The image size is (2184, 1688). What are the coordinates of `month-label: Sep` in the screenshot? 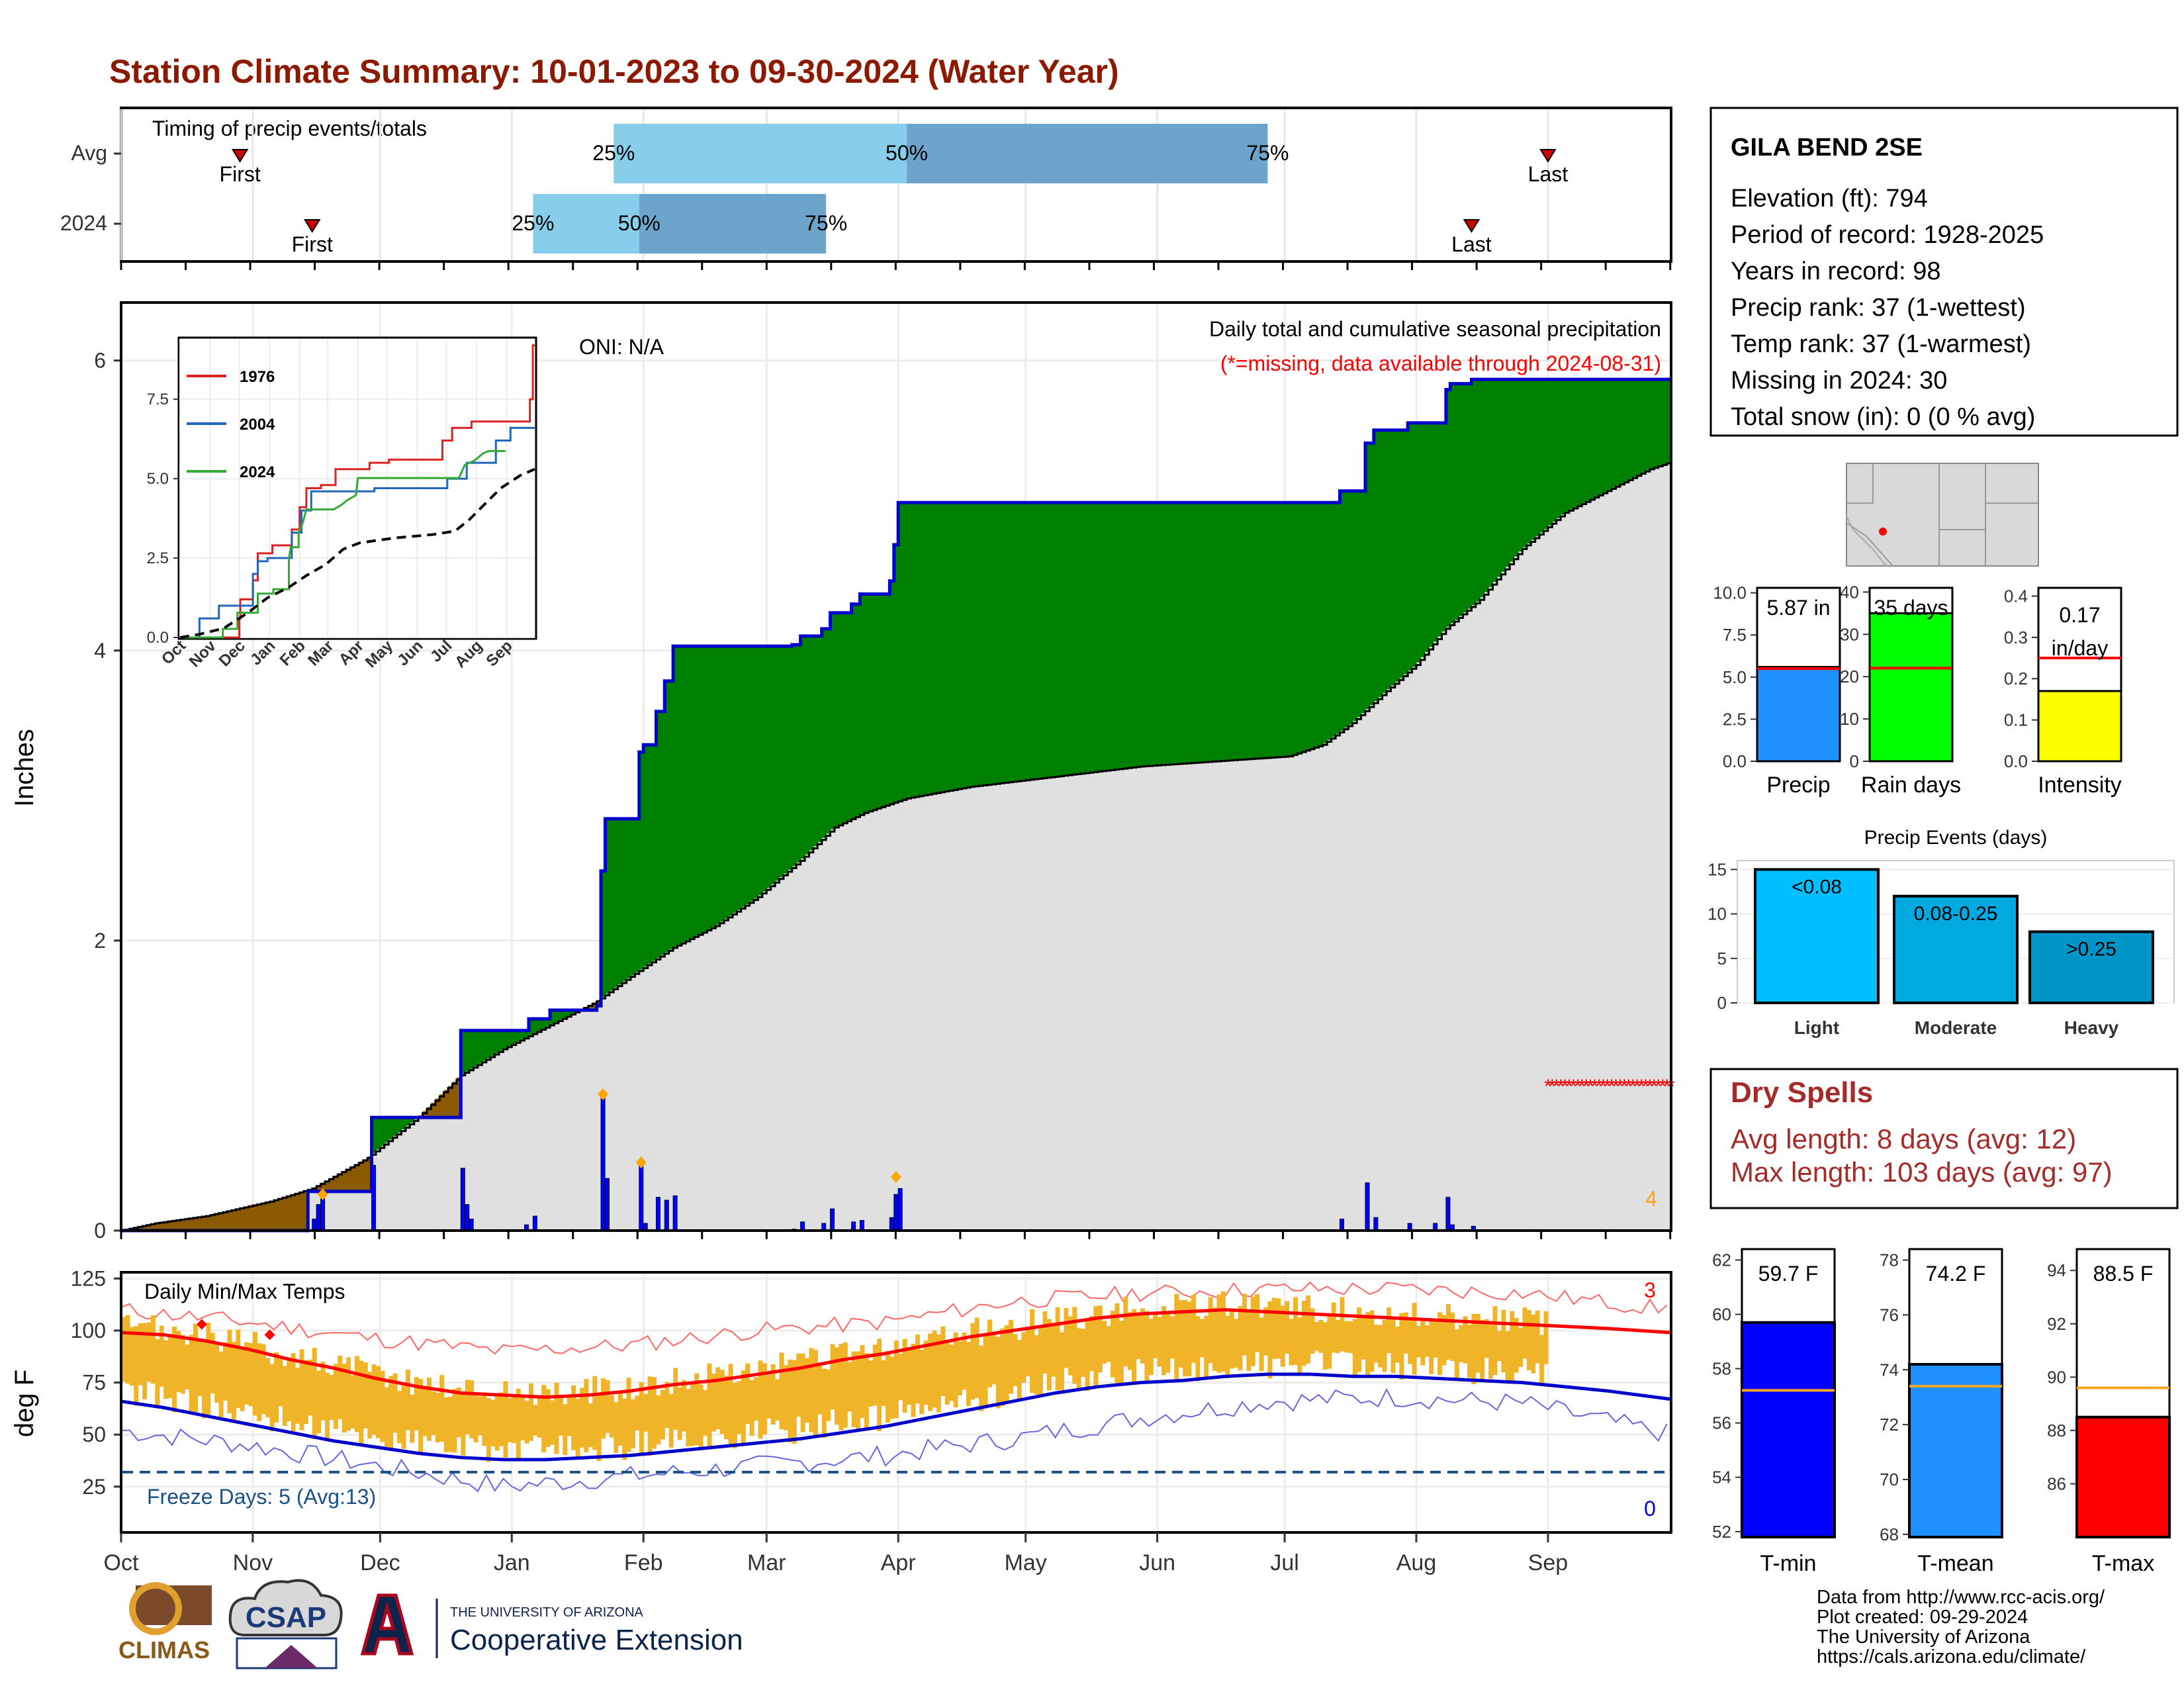 It's located at (1548, 1562).